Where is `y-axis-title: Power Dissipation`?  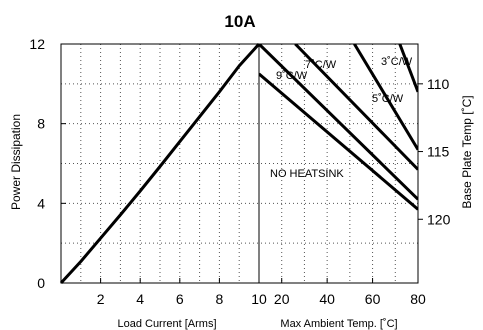
y-axis-title: Power Dissipation is located at coordinates (16, 162).